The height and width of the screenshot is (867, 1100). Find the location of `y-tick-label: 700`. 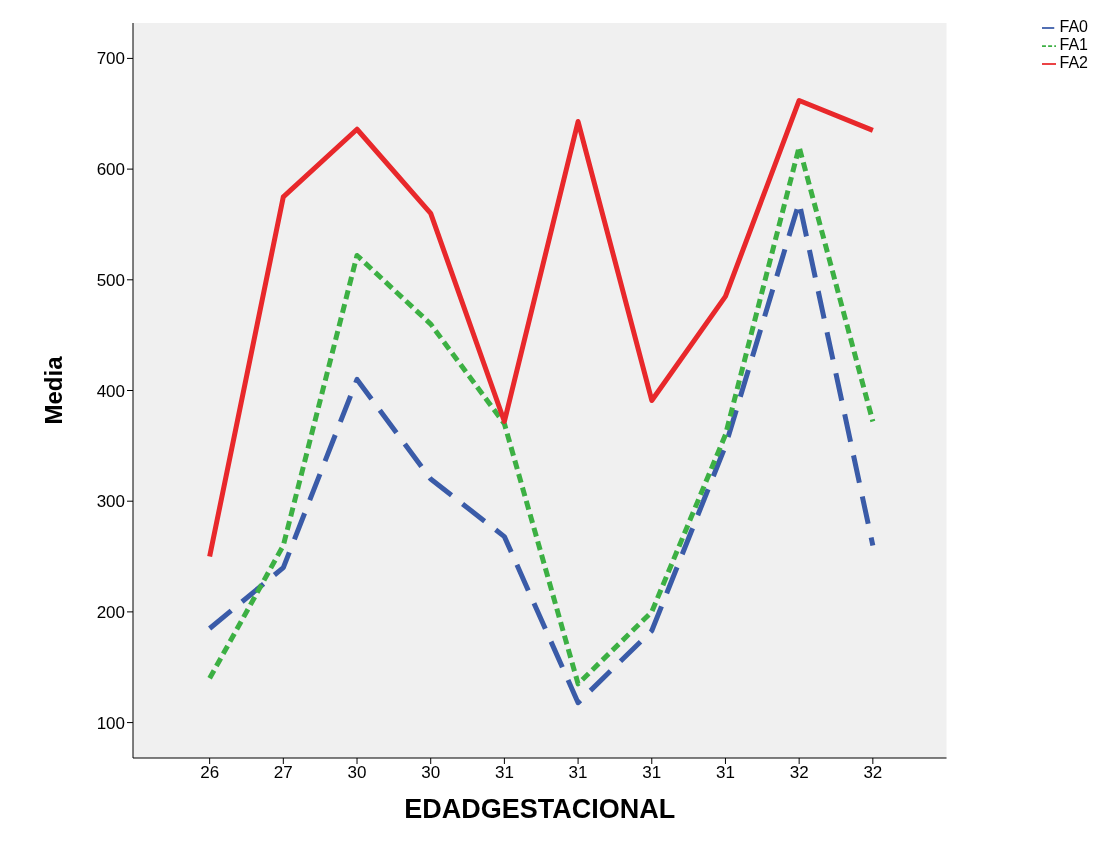

y-tick-label: 700 is located at coordinates (110, 59).